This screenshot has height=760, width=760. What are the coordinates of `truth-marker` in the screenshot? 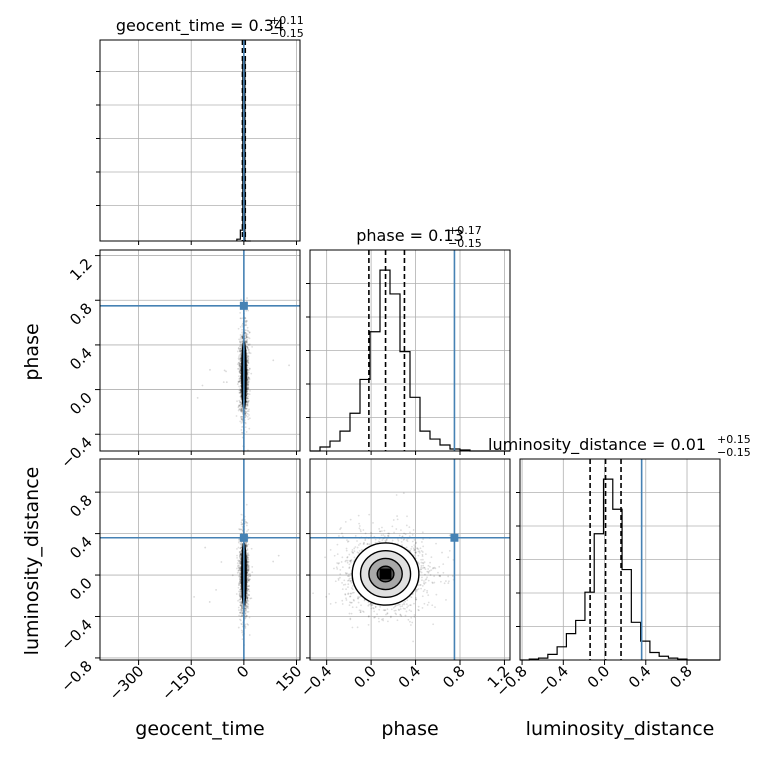 It's located at (243, 305).